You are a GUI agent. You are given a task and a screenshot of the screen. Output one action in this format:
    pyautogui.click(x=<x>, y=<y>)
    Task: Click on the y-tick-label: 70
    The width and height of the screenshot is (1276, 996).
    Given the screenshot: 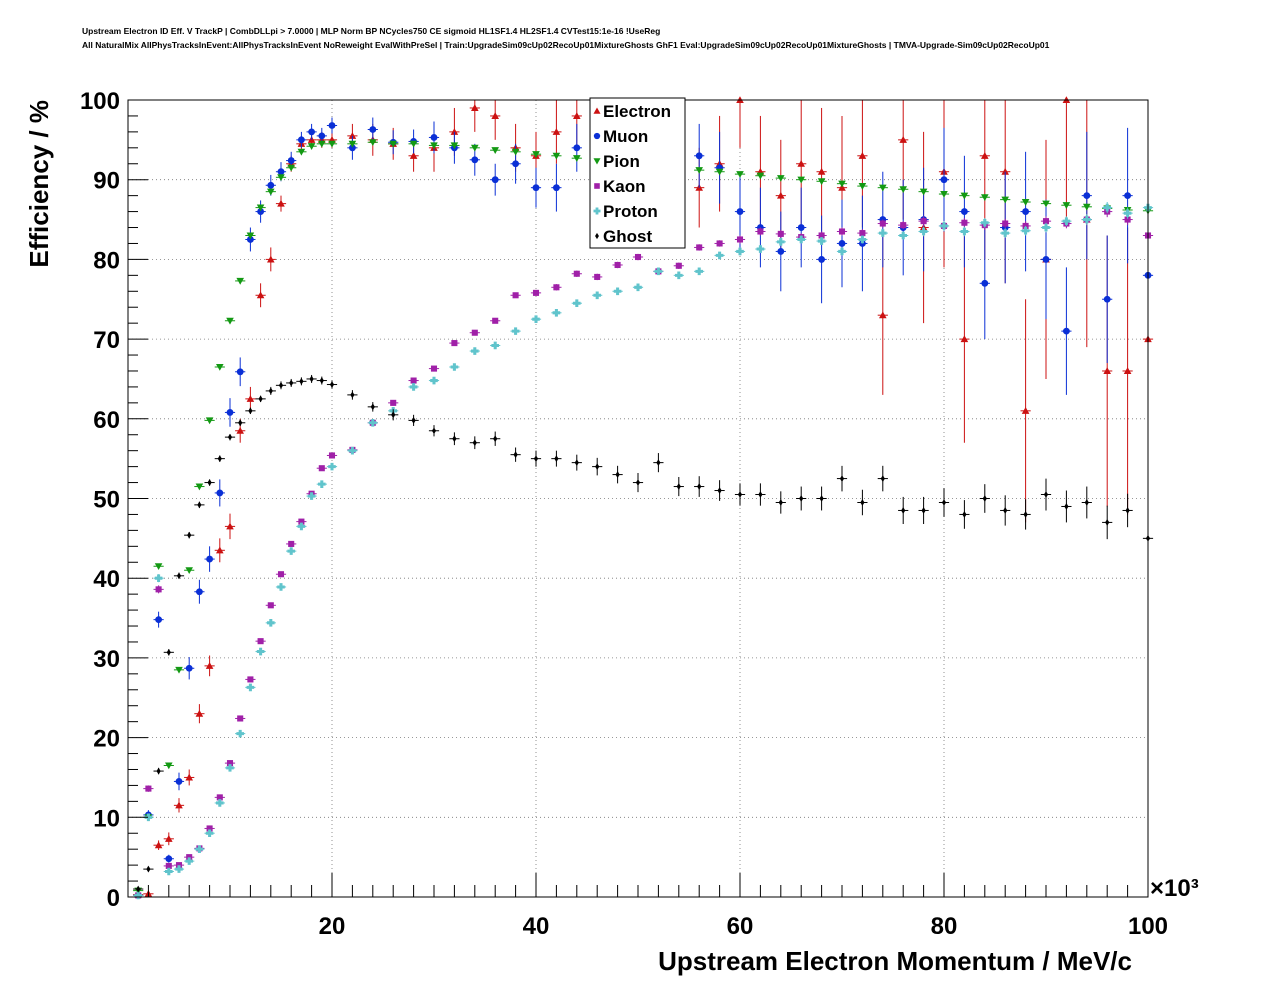 What is the action you would take?
    pyautogui.click(x=106, y=340)
    